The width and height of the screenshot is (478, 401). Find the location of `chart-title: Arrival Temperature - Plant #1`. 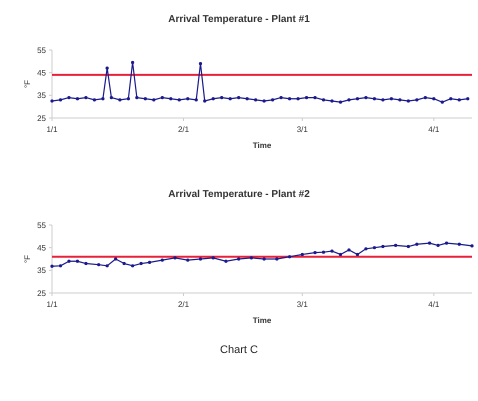

chart-title: Arrival Temperature - Plant #1 is located at coordinates (239, 19).